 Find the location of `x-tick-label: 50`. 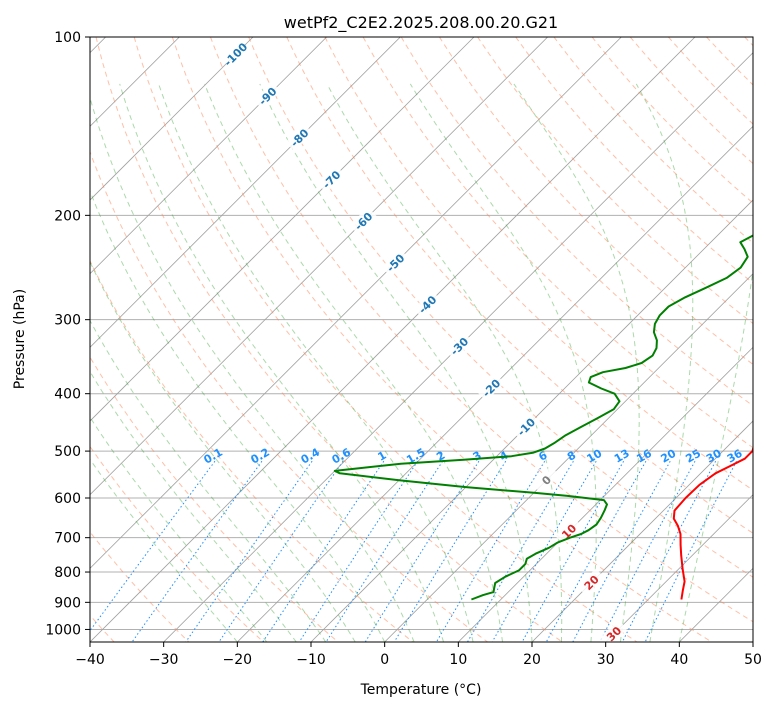

x-tick-label: 50 is located at coordinates (753, 660).